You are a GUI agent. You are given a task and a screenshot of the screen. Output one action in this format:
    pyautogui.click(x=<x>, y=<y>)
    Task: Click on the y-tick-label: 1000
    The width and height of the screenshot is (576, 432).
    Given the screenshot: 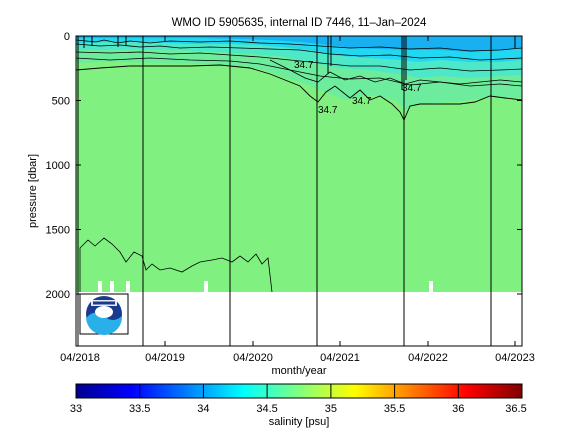 What is the action you would take?
    pyautogui.click(x=58, y=166)
    